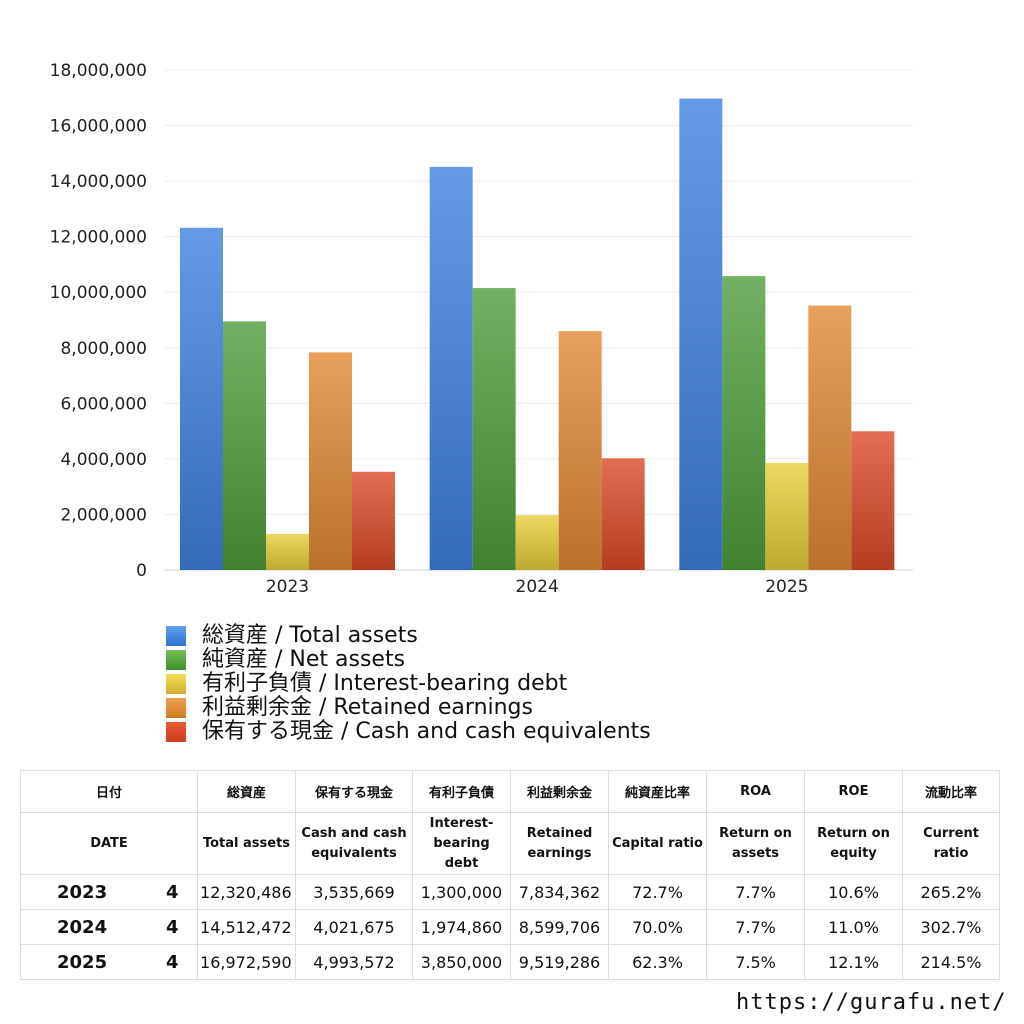 This screenshot has width=1024, height=1024. Describe the element at coordinates (854, 892) in the screenshot. I see `cell-roe: 10.6%` at that location.